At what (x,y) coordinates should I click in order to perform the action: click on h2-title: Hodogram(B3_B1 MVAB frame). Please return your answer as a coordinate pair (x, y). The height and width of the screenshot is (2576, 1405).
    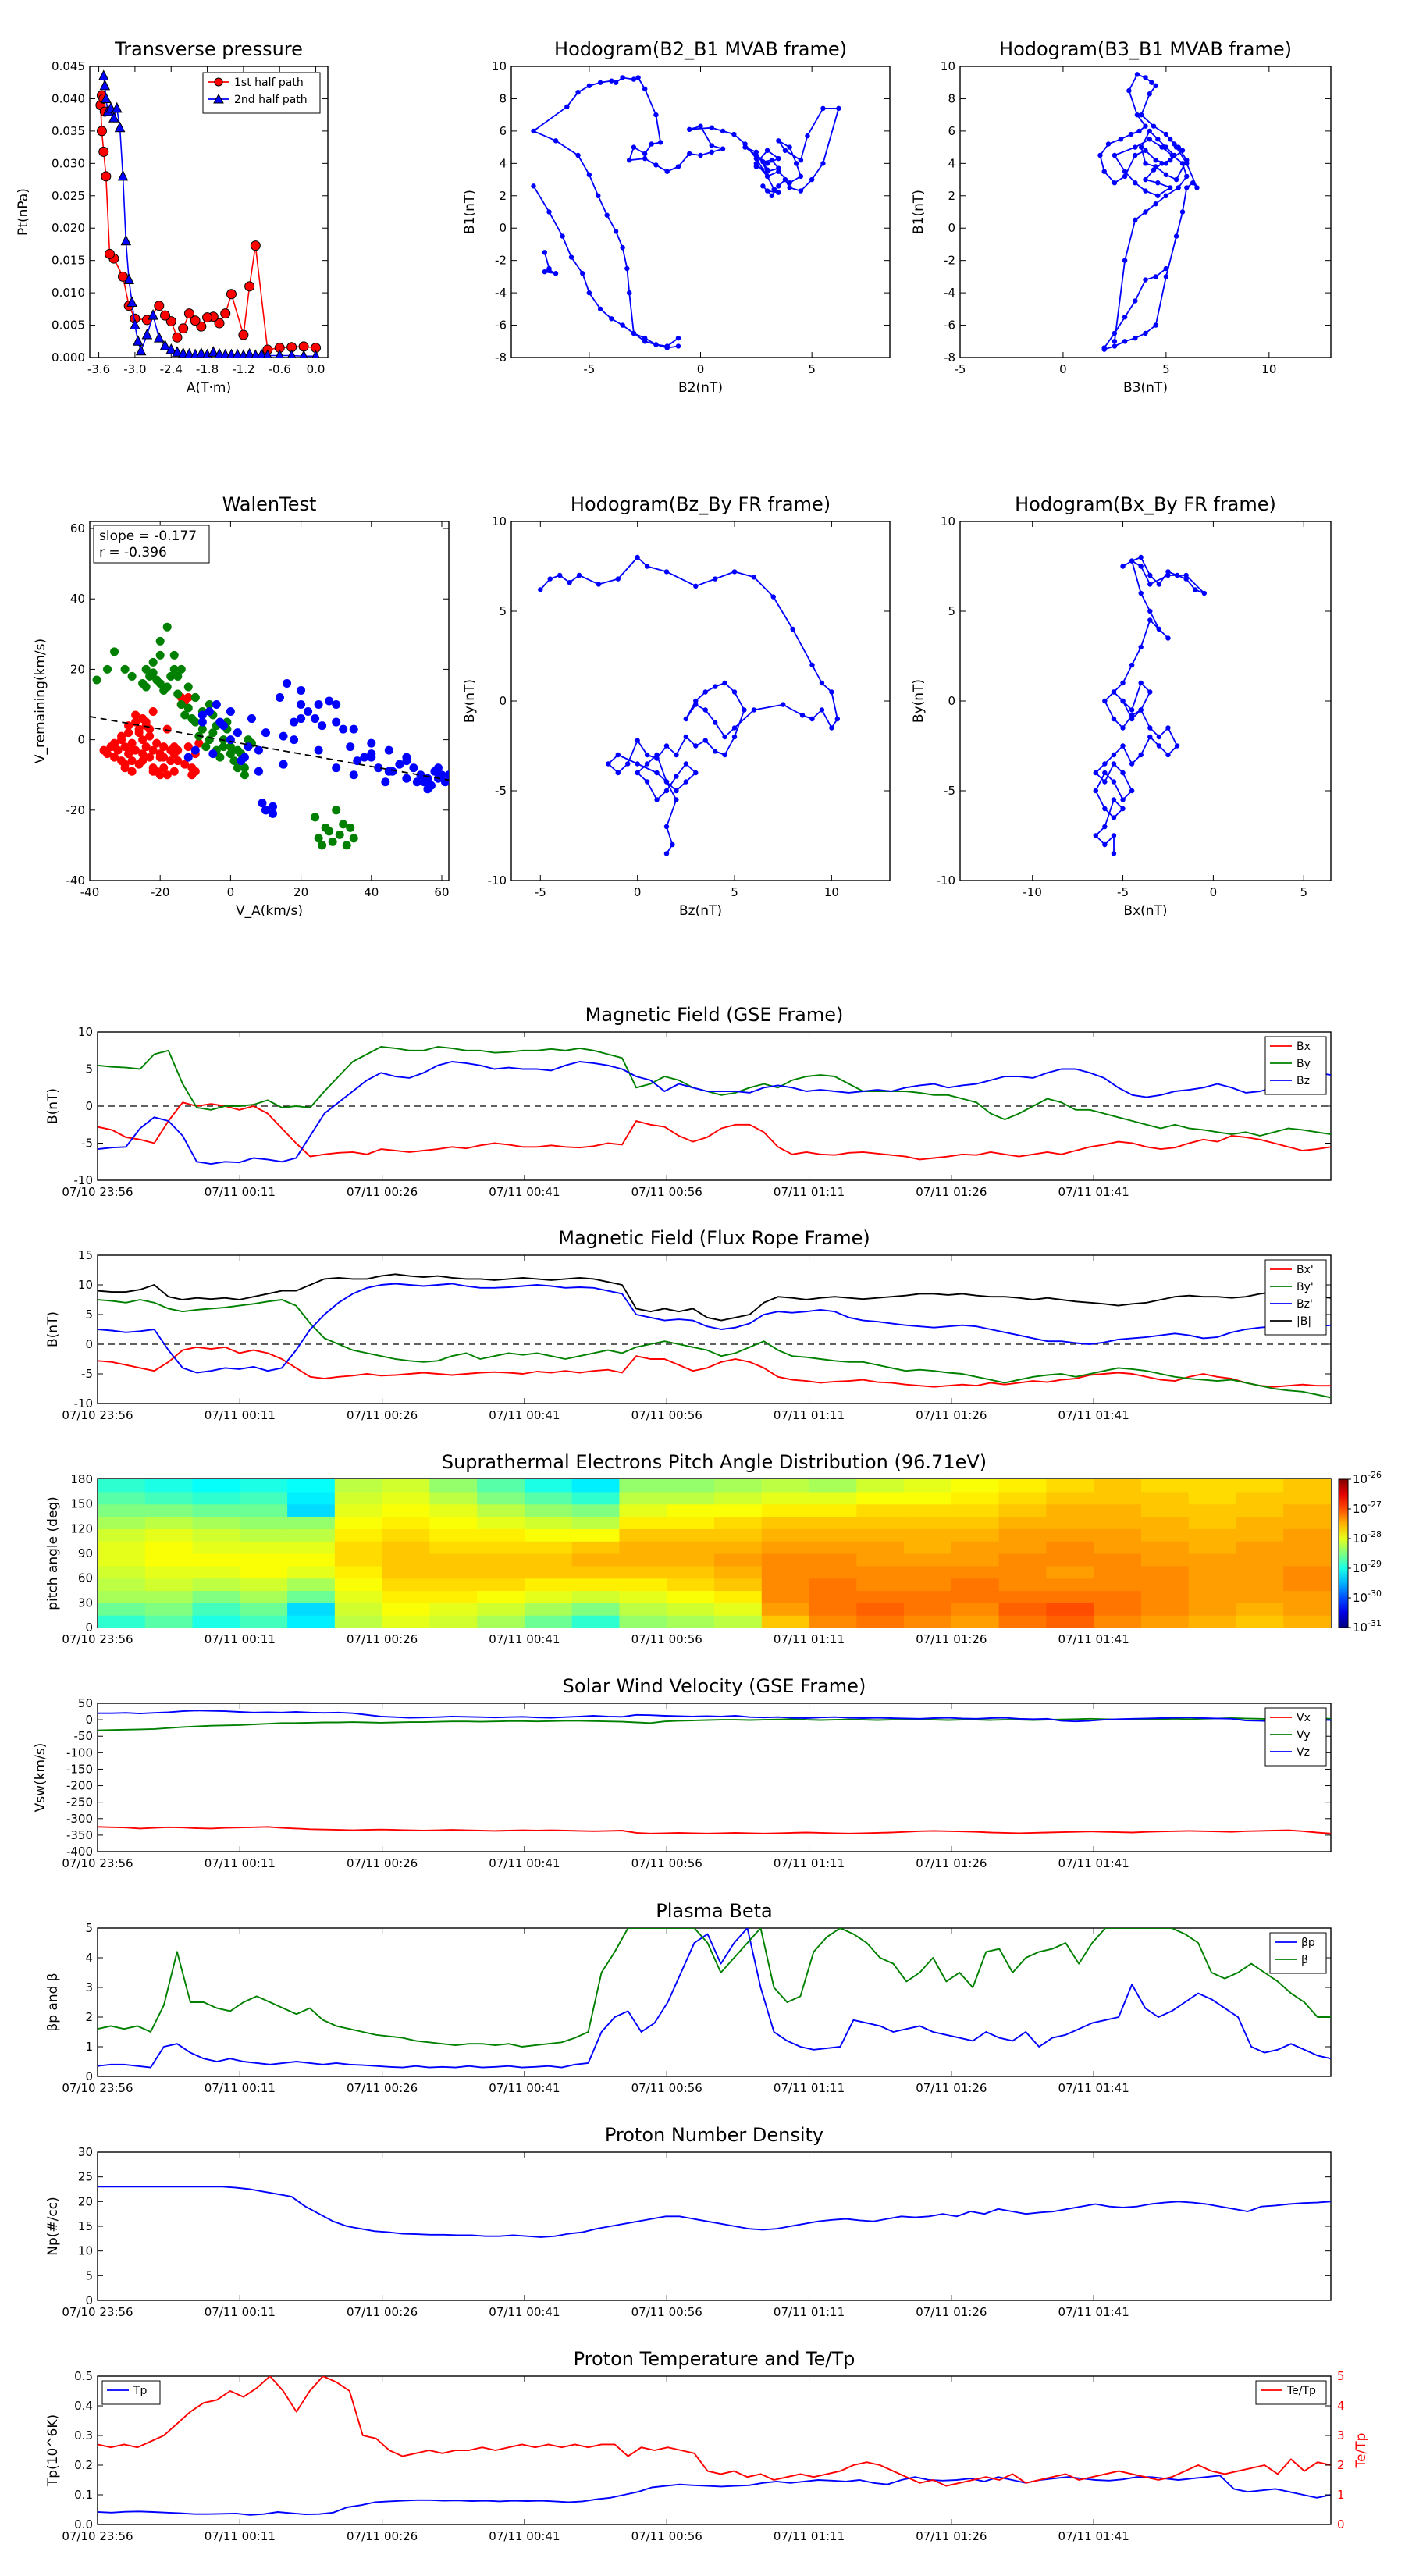
    Looking at the image, I should click on (1146, 49).